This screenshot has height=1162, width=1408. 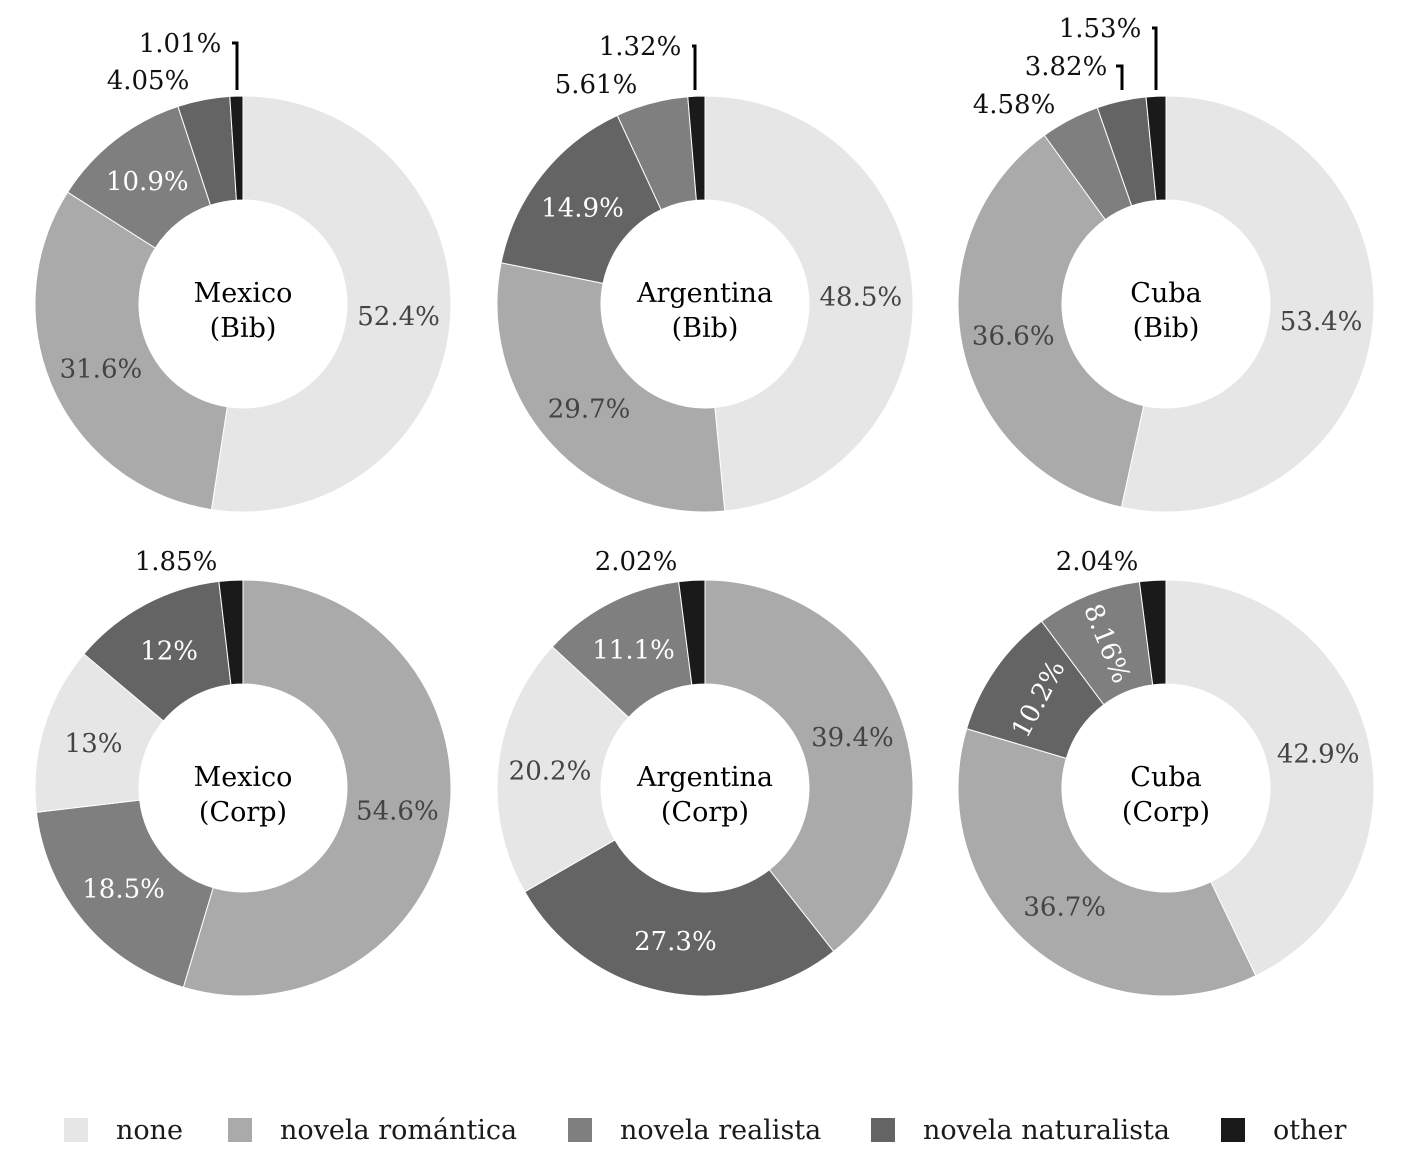 I want to click on data-label-novela-romantica: 29.7%, so click(x=589, y=409).